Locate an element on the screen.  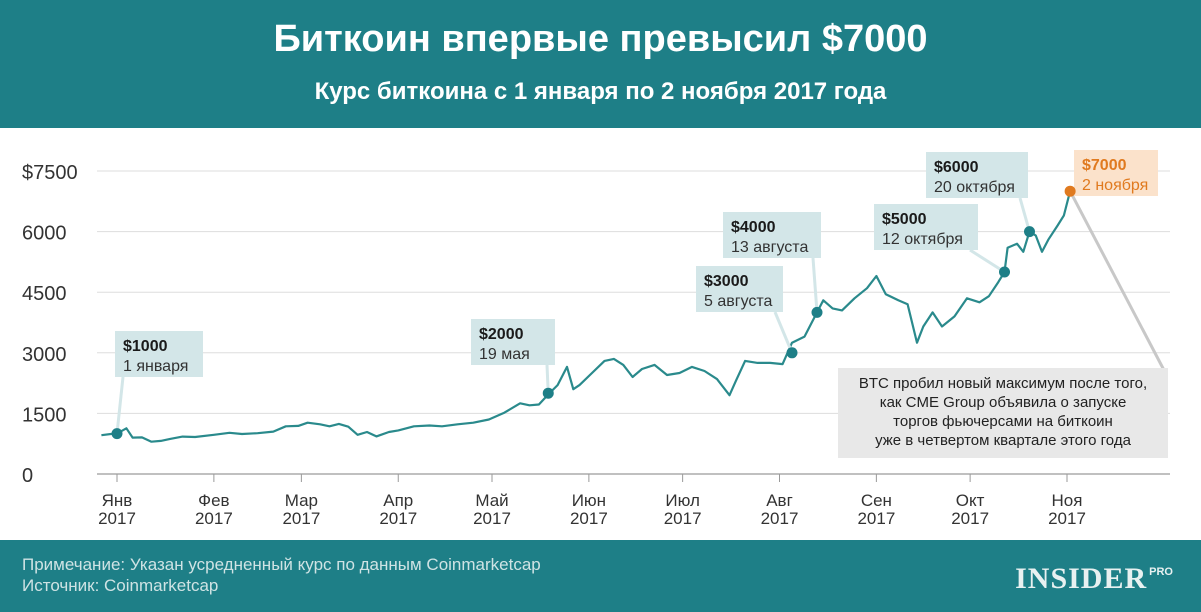
x-tick-month: Июн is located at coordinates (589, 500).